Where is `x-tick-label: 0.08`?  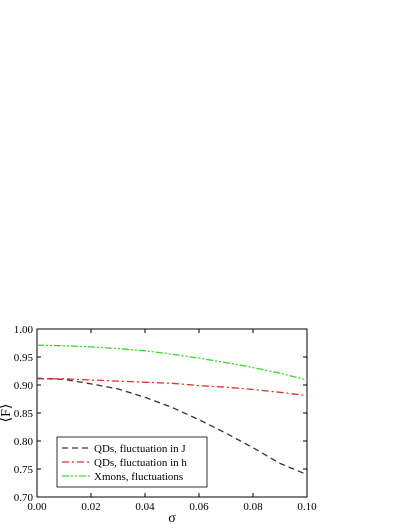
x-tick-label: 0.08 is located at coordinates (253, 507).